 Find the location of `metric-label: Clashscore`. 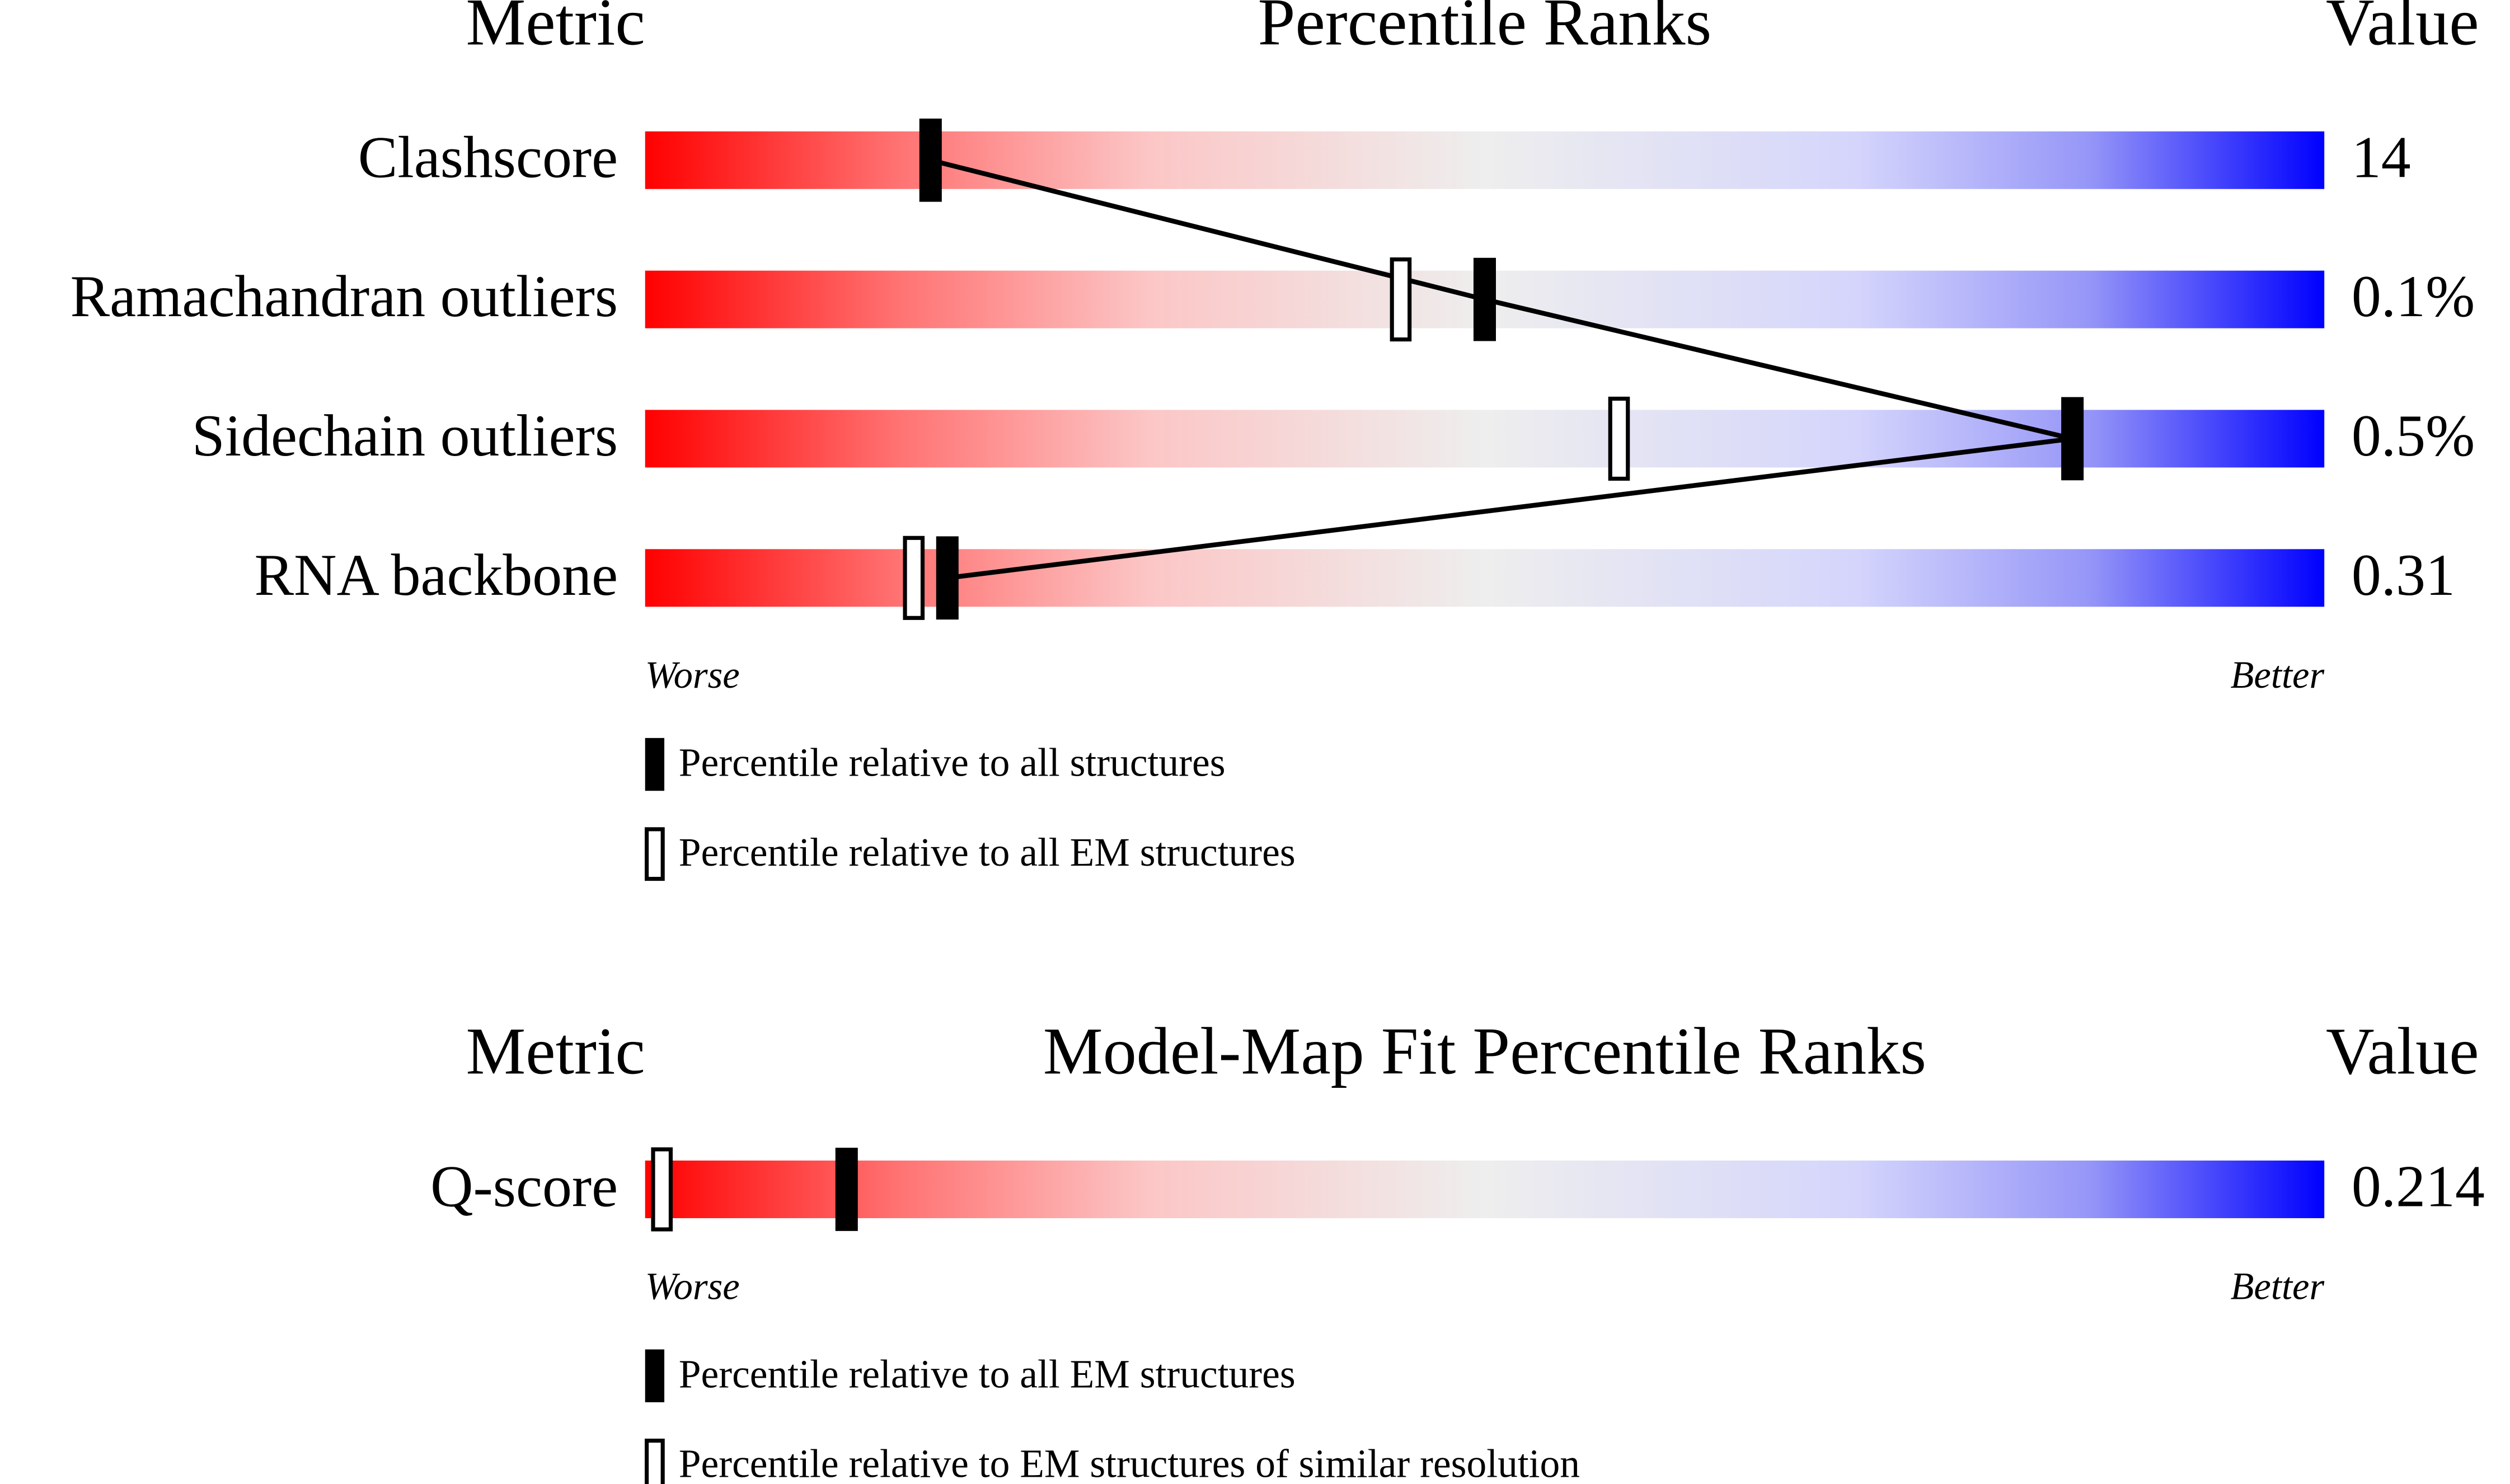

metric-label: Clashscore is located at coordinates (488, 157).